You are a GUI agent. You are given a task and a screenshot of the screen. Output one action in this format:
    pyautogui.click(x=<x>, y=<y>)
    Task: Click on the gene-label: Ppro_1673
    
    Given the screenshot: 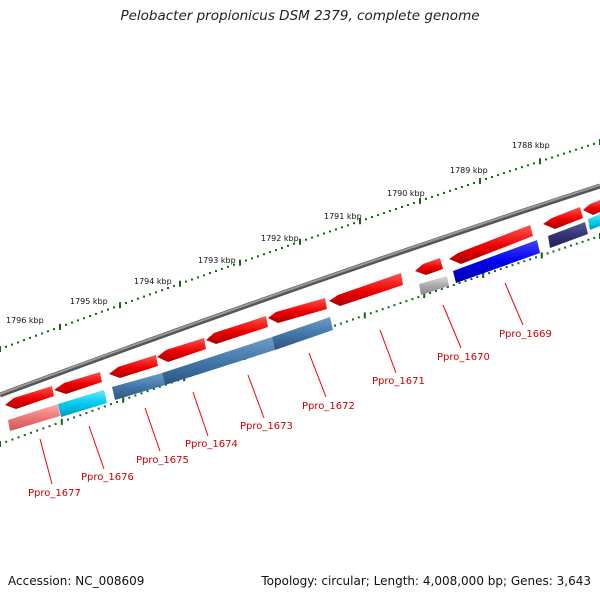 What is the action you would take?
    pyautogui.click(x=266, y=426)
    